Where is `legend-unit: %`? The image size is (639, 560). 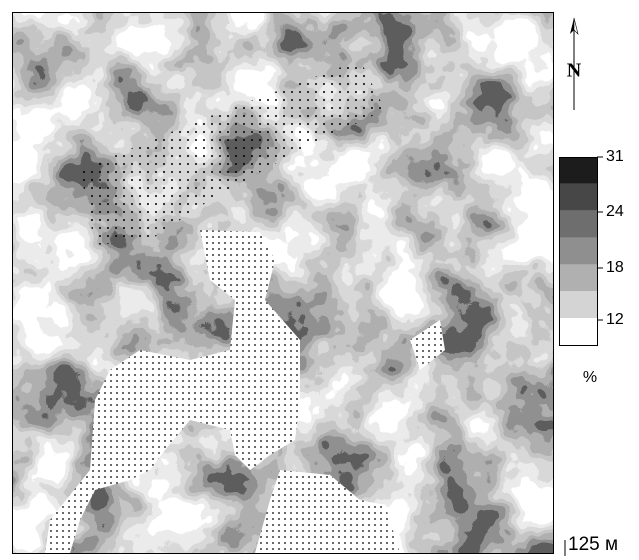
legend-unit: % is located at coordinates (590, 377).